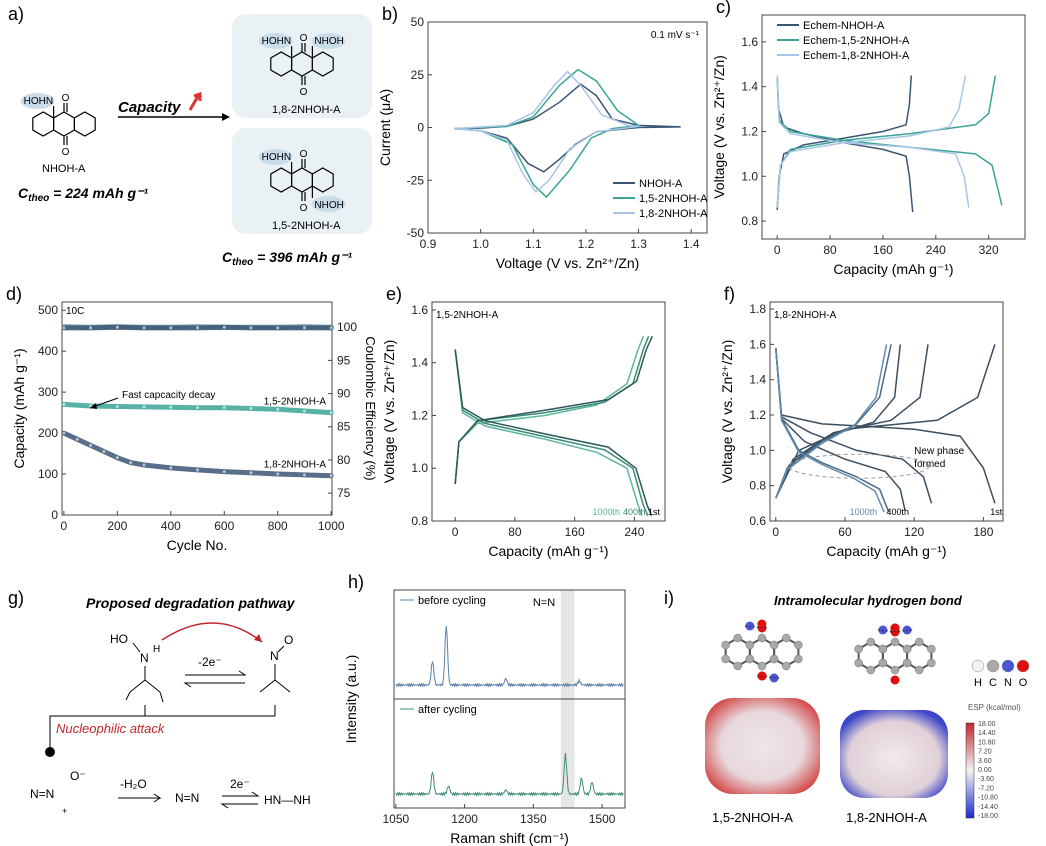 This screenshot has width=1046, height=846. Describe the element at coordinates (344, 394) in the screenshot. I see `y2-tick-label: 90` at that location.